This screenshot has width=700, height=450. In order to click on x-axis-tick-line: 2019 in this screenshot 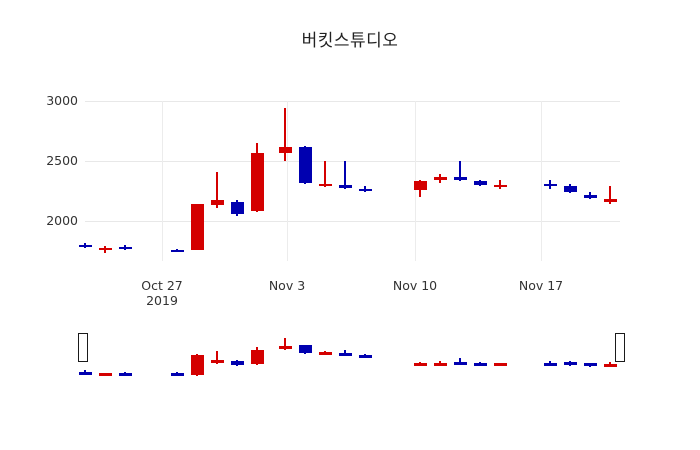, I will do `click(162, 300)`.